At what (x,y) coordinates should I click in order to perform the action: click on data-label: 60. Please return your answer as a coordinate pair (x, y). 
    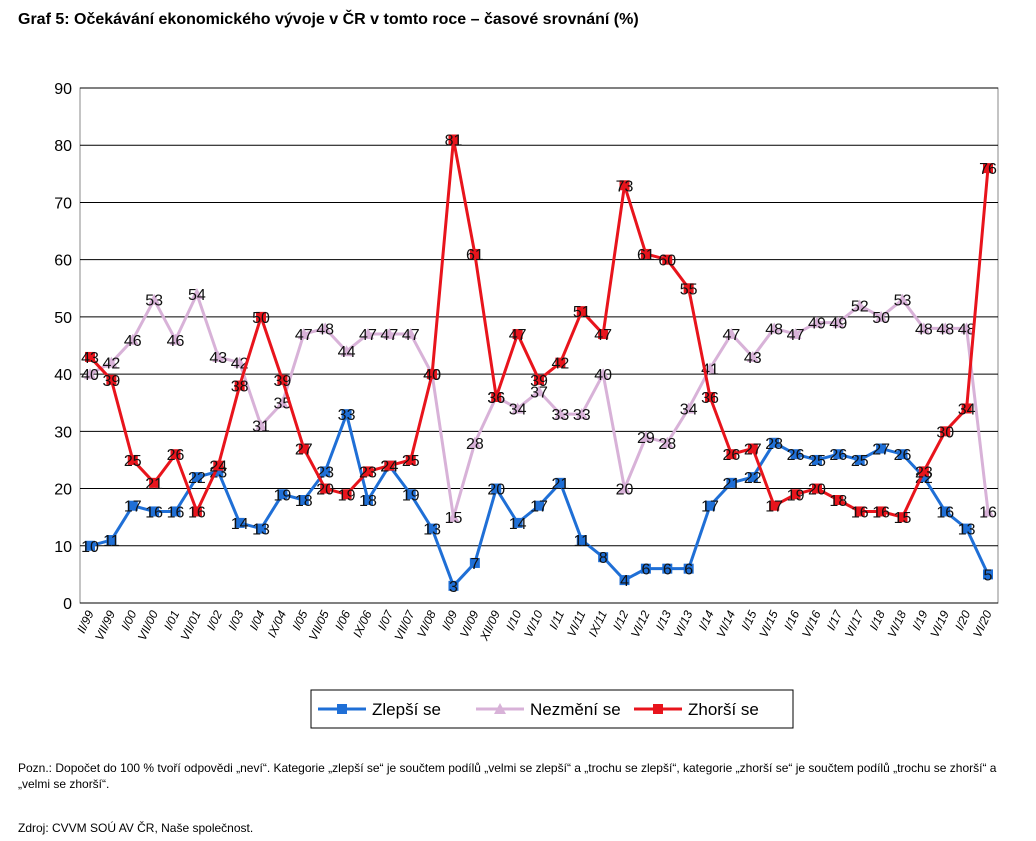
    Looking at the image, I should click on (667, 261).